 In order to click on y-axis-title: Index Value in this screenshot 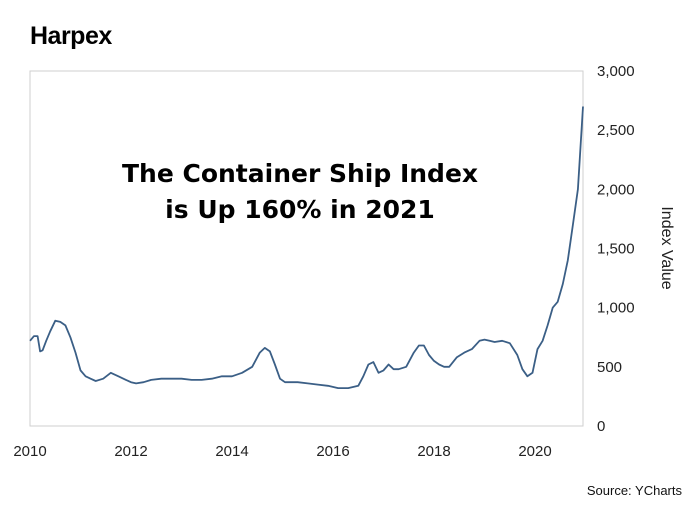, I will do `click(666, 247)`.